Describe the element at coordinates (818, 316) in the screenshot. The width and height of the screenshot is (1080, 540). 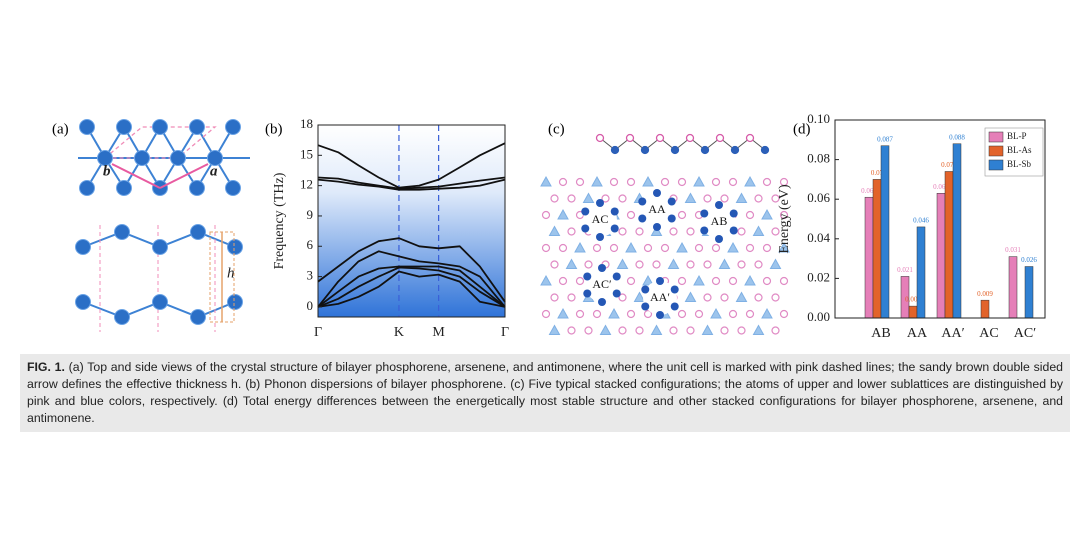
I see `y-tick-label: 0.00` at that location.